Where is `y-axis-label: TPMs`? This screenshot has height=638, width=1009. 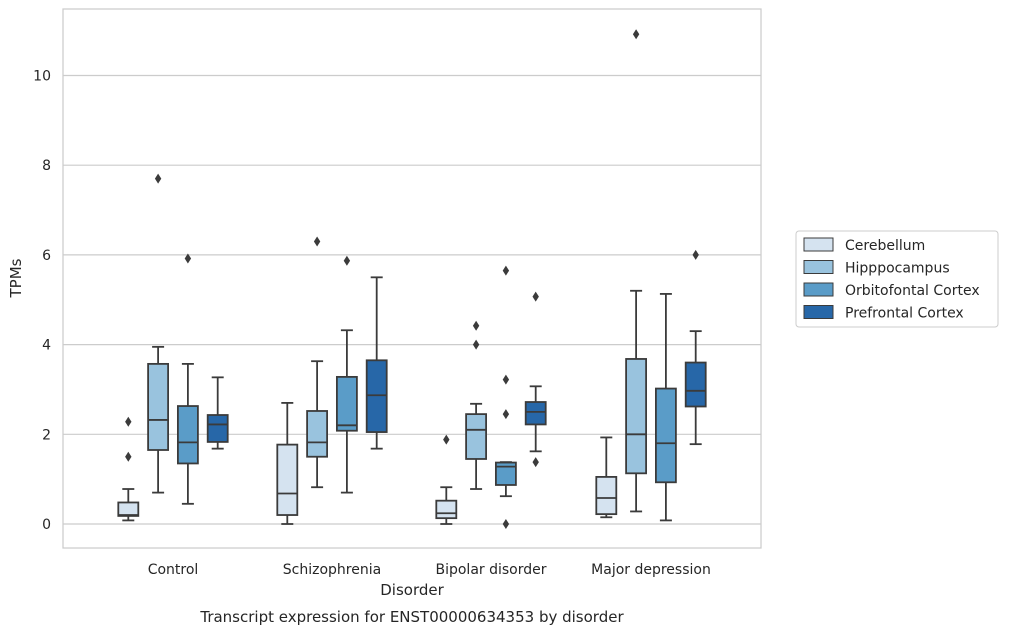 y-axis-label: TPMs is located at coordinates (16, 278).